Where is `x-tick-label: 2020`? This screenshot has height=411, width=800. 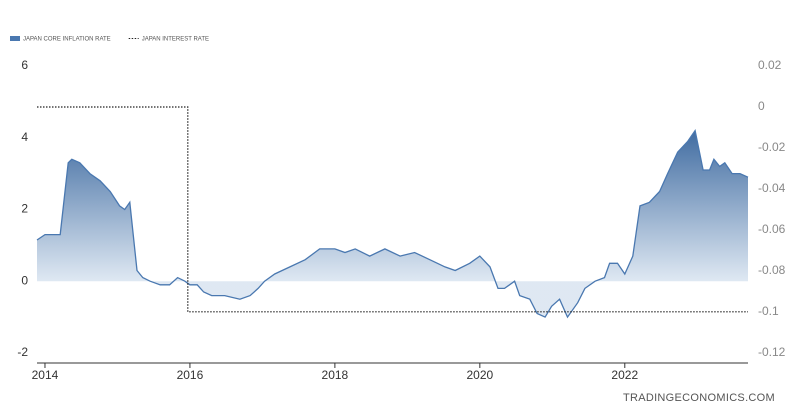
x-tick-label: 2020 is located at coordinates (479, 375).